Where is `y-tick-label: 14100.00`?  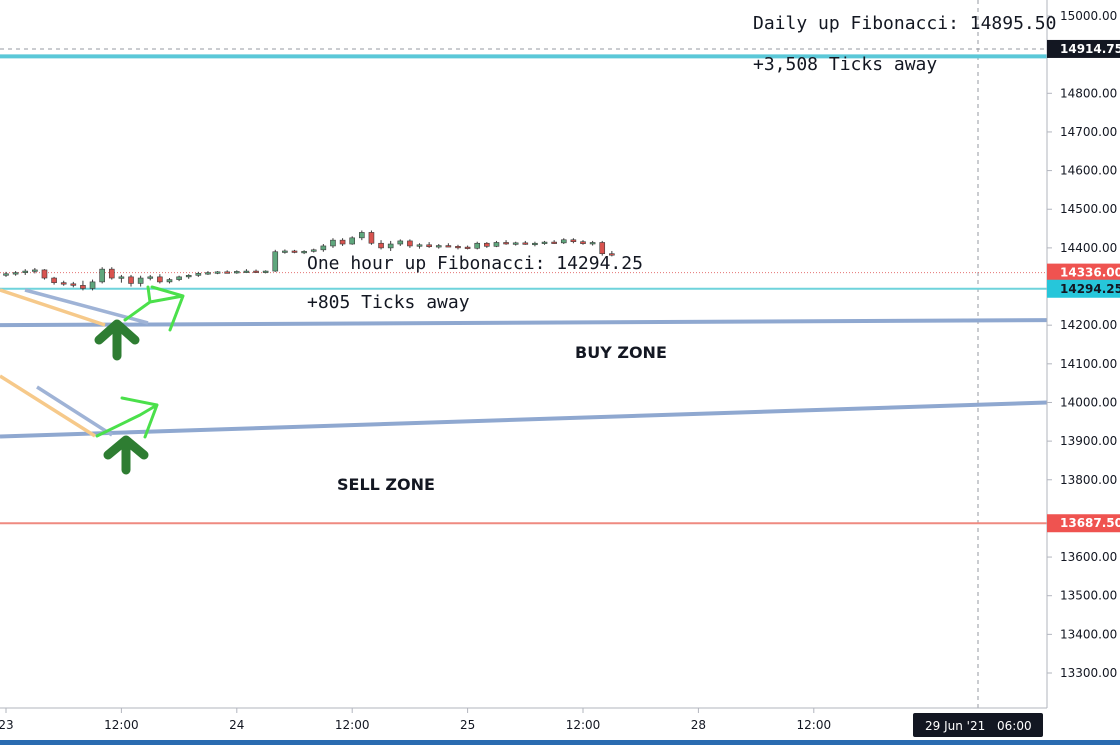
y-tick-label: 14100.00 is located at coordinates (1088, 364).